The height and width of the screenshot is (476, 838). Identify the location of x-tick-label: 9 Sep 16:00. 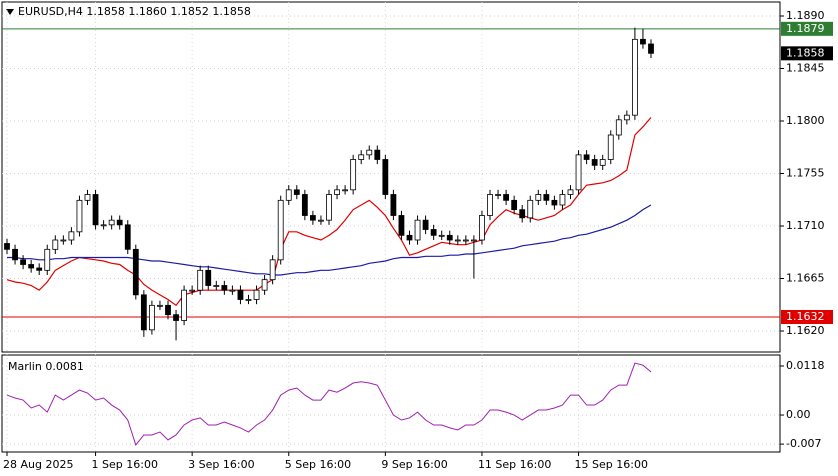
(414, 464).